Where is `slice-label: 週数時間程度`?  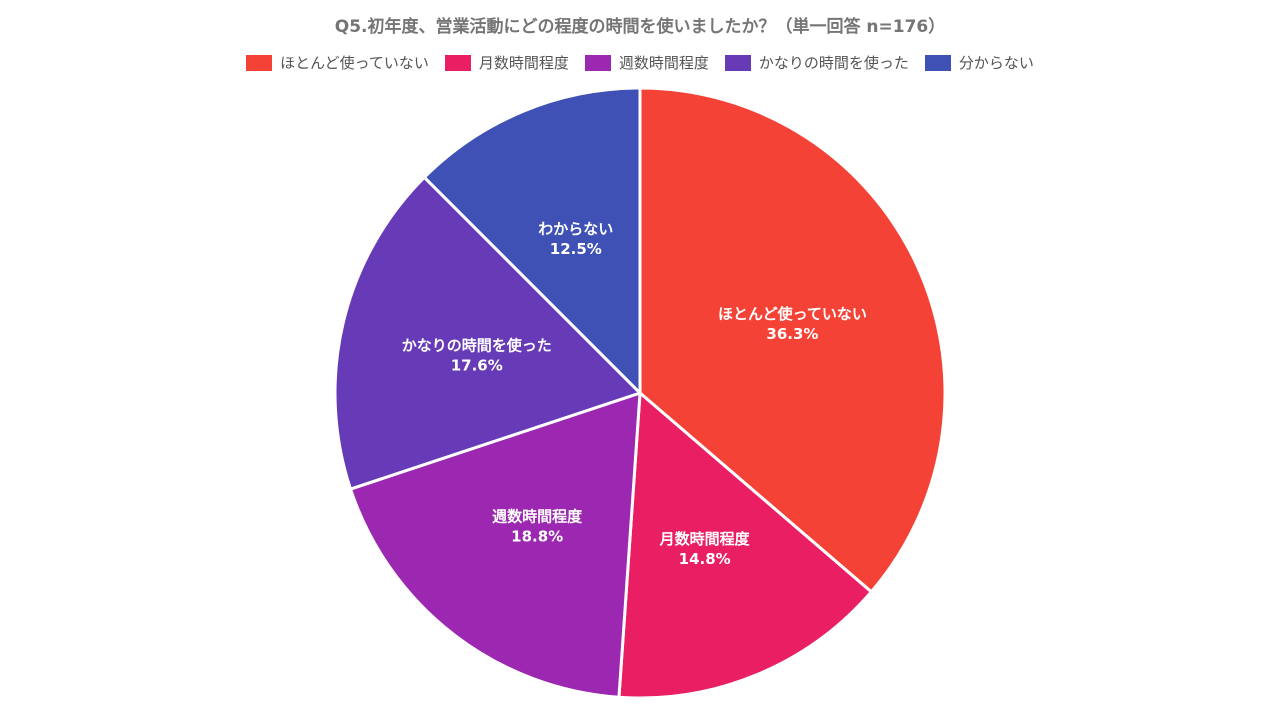
slice-label: 週数時間程度 is located at coordinates (537, 517).